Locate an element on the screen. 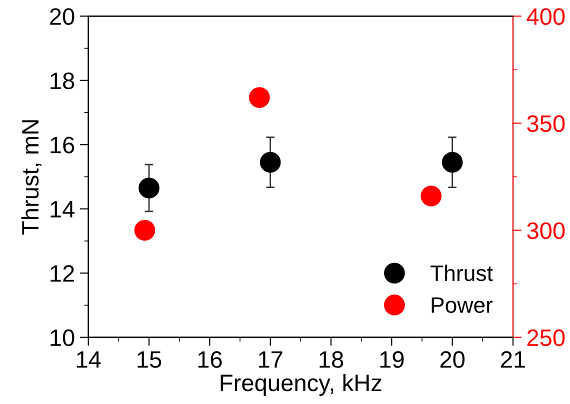  y-tick-label: 16 is located at coordinates (62, 145).